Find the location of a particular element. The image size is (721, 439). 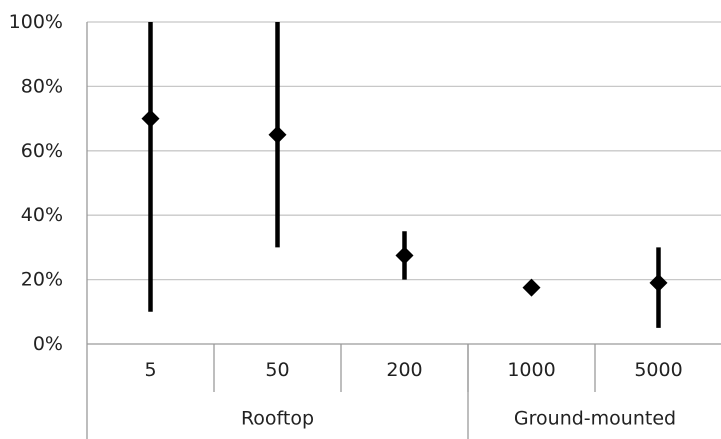

x-category-label: 200 is located at coordinates (404, 370).